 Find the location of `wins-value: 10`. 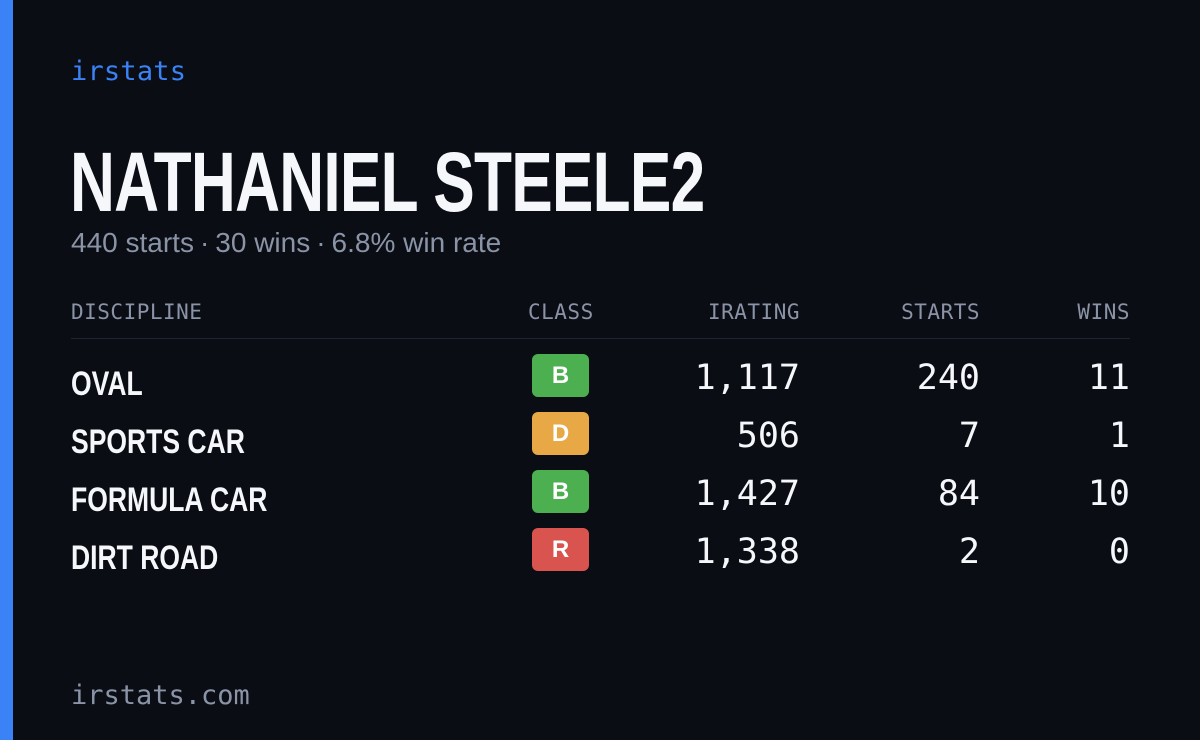

wins-value: 10 is located at coordinates (1108, 494).